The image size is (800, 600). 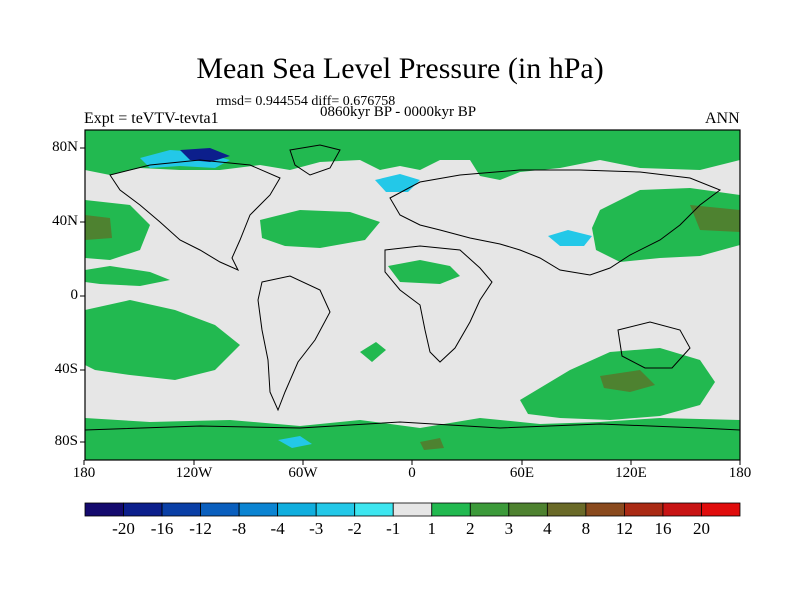 What do you see at coordinates (470, 528) in the screenshot?
I see `colorbar-label: 2` at bounding box center [470, 528].